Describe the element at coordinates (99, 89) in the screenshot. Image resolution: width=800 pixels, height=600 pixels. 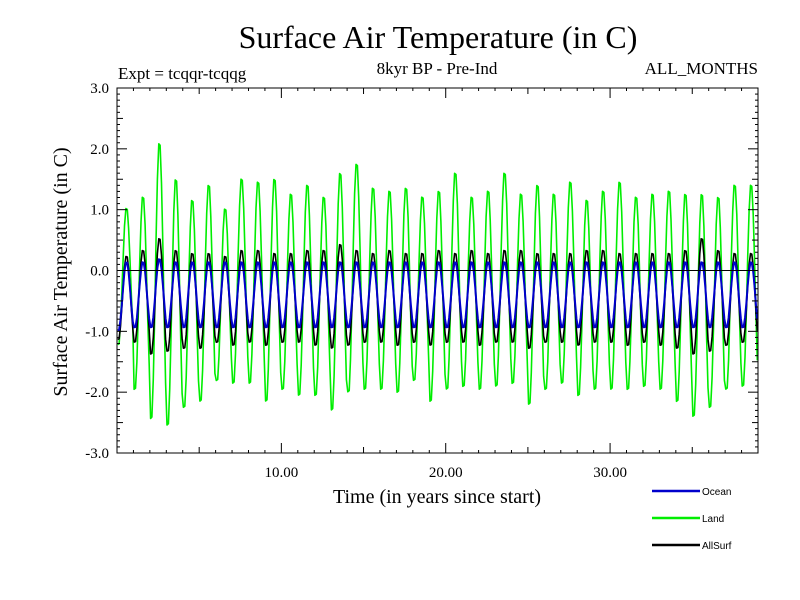
I see `y-tick-label: 3.0` at that location.